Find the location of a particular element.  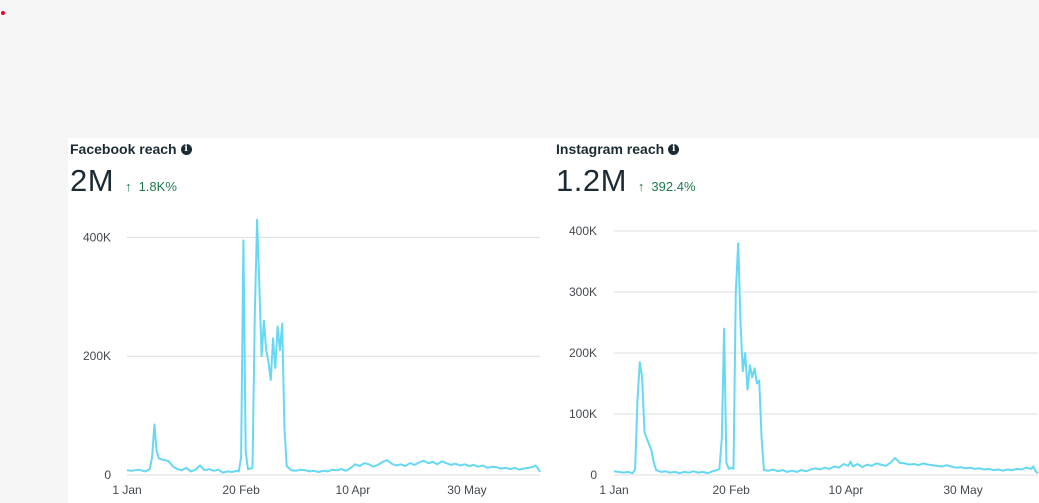

metric-summary: 2M ↑ 1.8K% is located at coordinates (123, 181).